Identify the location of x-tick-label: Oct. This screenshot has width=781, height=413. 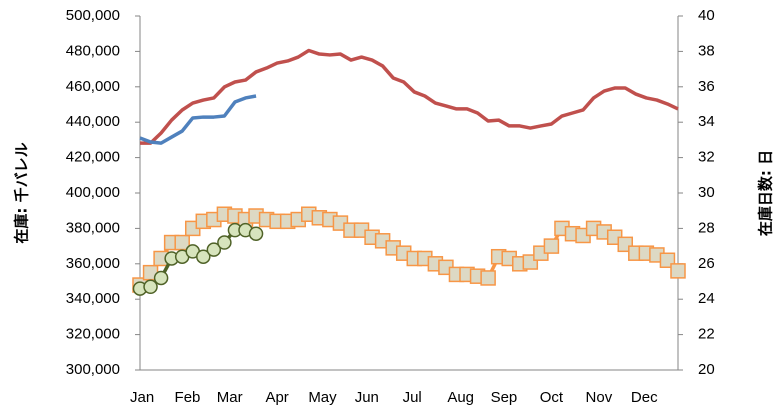
(552, 397).